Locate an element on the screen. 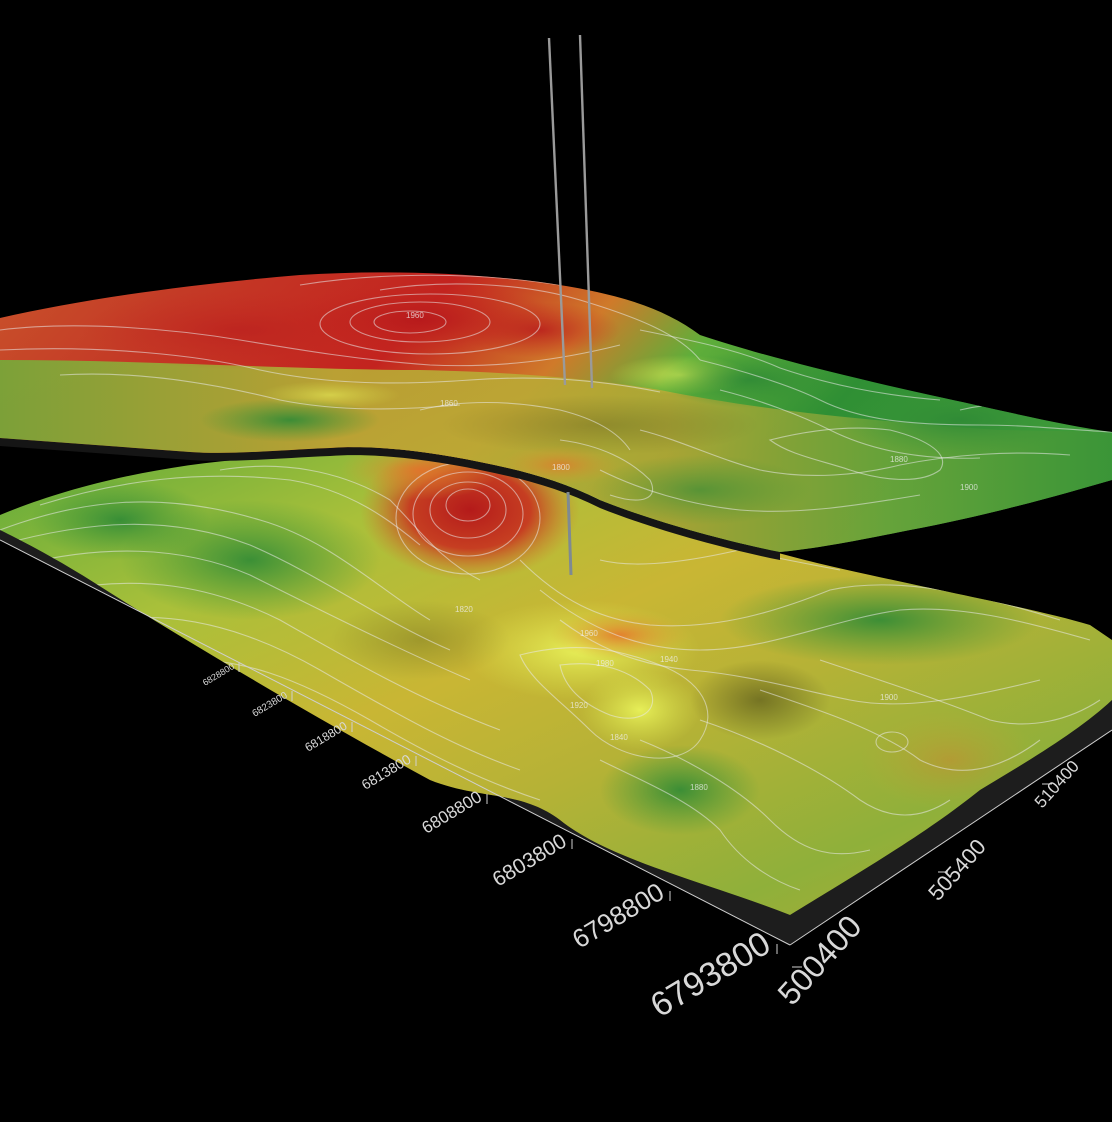  axis-y-tick: 6798800 is located at coordinates (619, 915).